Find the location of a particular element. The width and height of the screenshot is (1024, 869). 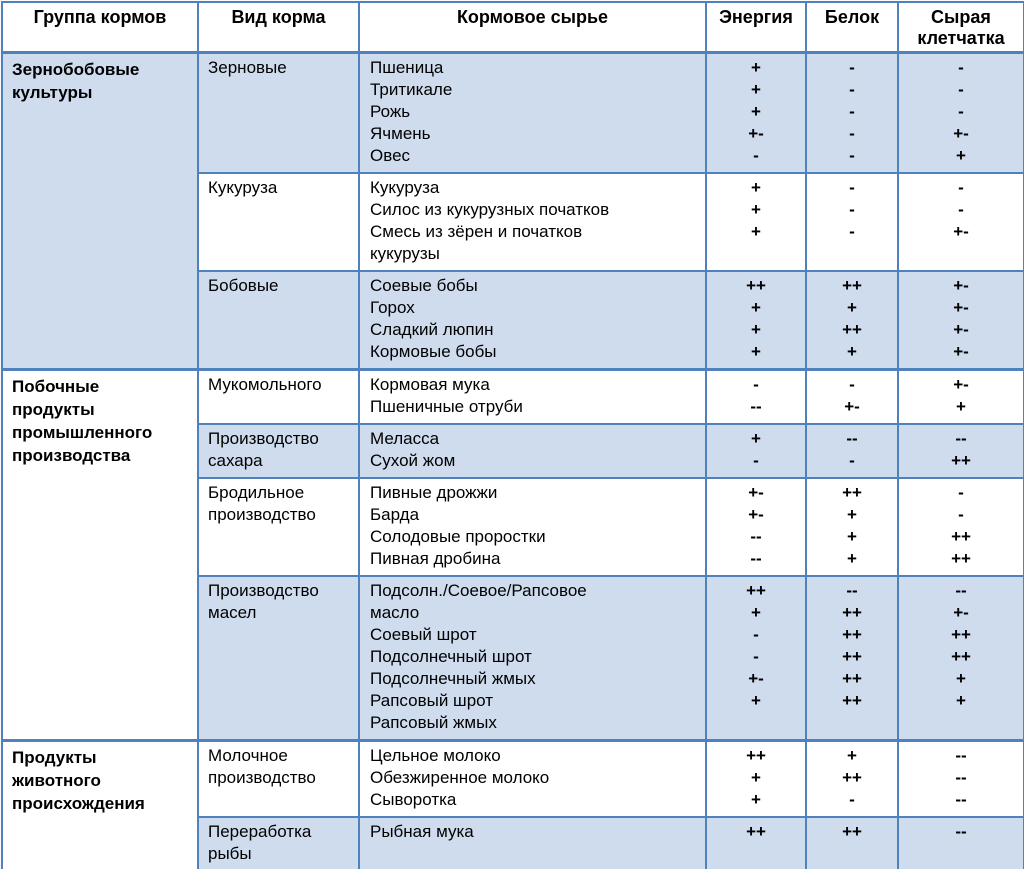

feed-type-name: Мукомольного is located at coordinates (278, 396).